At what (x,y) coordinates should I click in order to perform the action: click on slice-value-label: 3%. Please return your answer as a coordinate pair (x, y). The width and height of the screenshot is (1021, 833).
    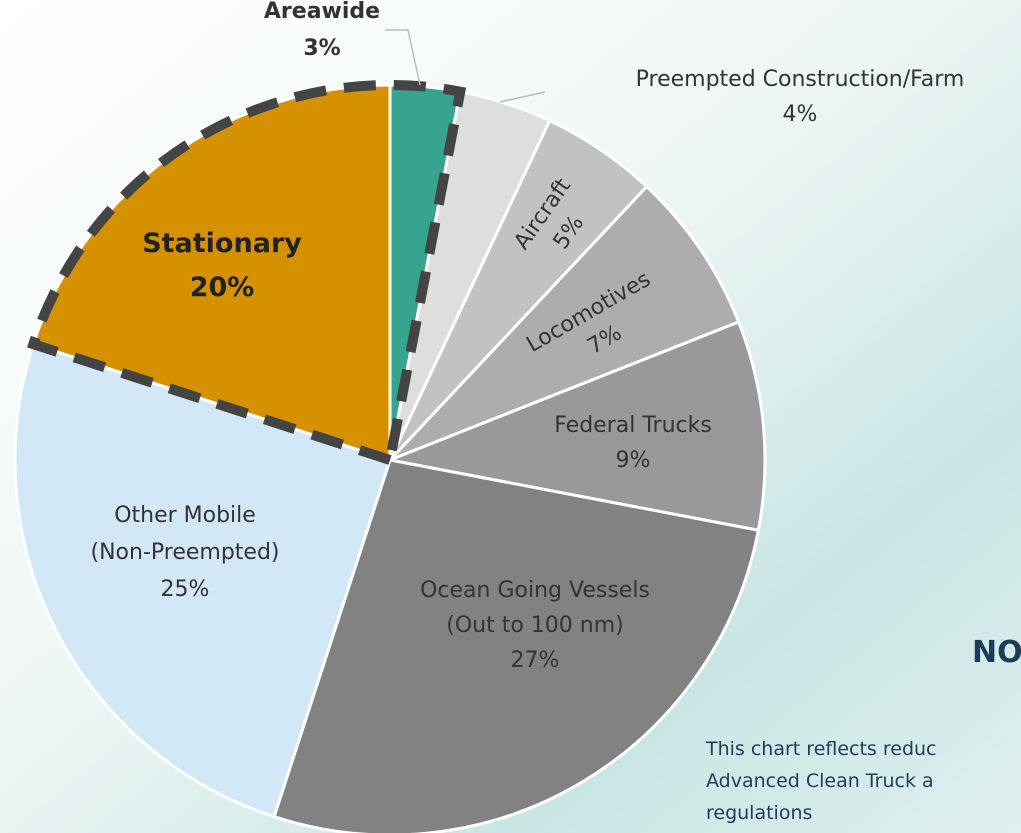
    Looking at the image, I should click on (321, 48).